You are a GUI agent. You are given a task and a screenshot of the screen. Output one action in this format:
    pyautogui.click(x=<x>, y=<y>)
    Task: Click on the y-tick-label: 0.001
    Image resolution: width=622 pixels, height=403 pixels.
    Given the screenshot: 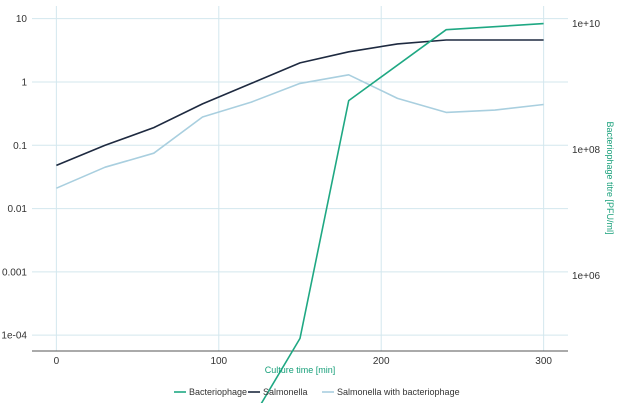 What is the action you would take?
    pyautogui.click(x=14, y=272)
    